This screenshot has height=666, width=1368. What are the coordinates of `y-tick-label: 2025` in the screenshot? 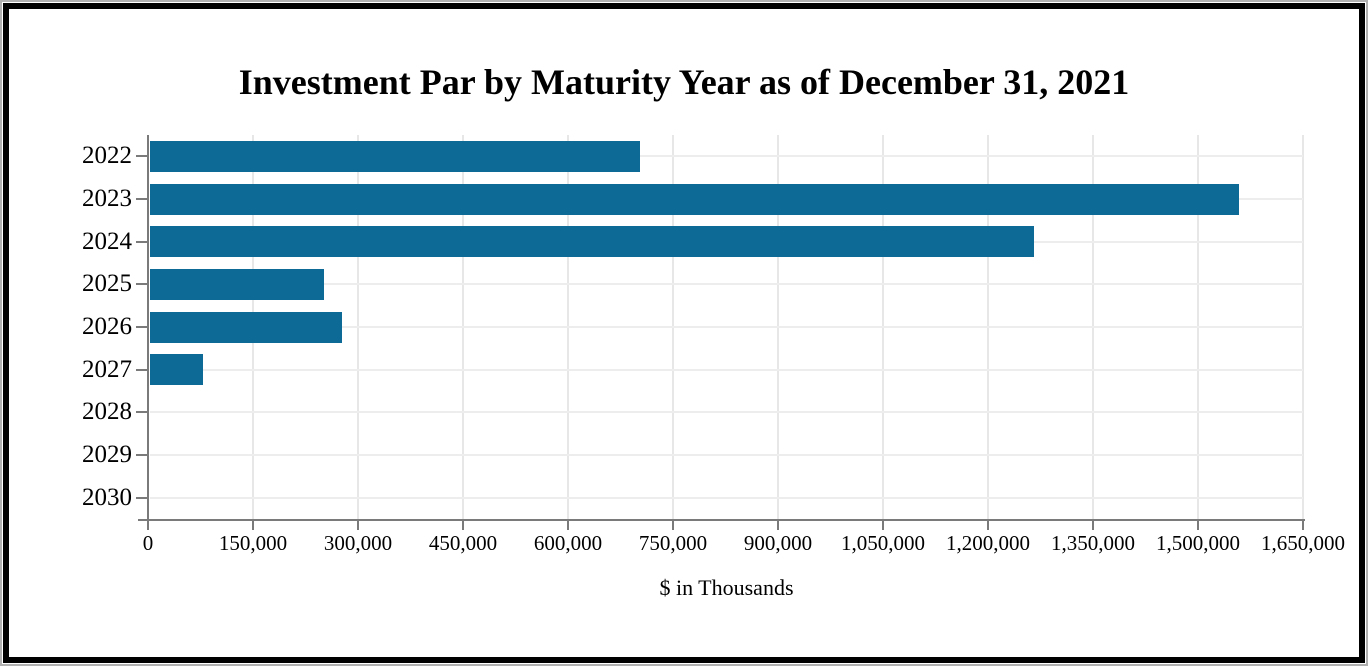 It's located at (107, 284).